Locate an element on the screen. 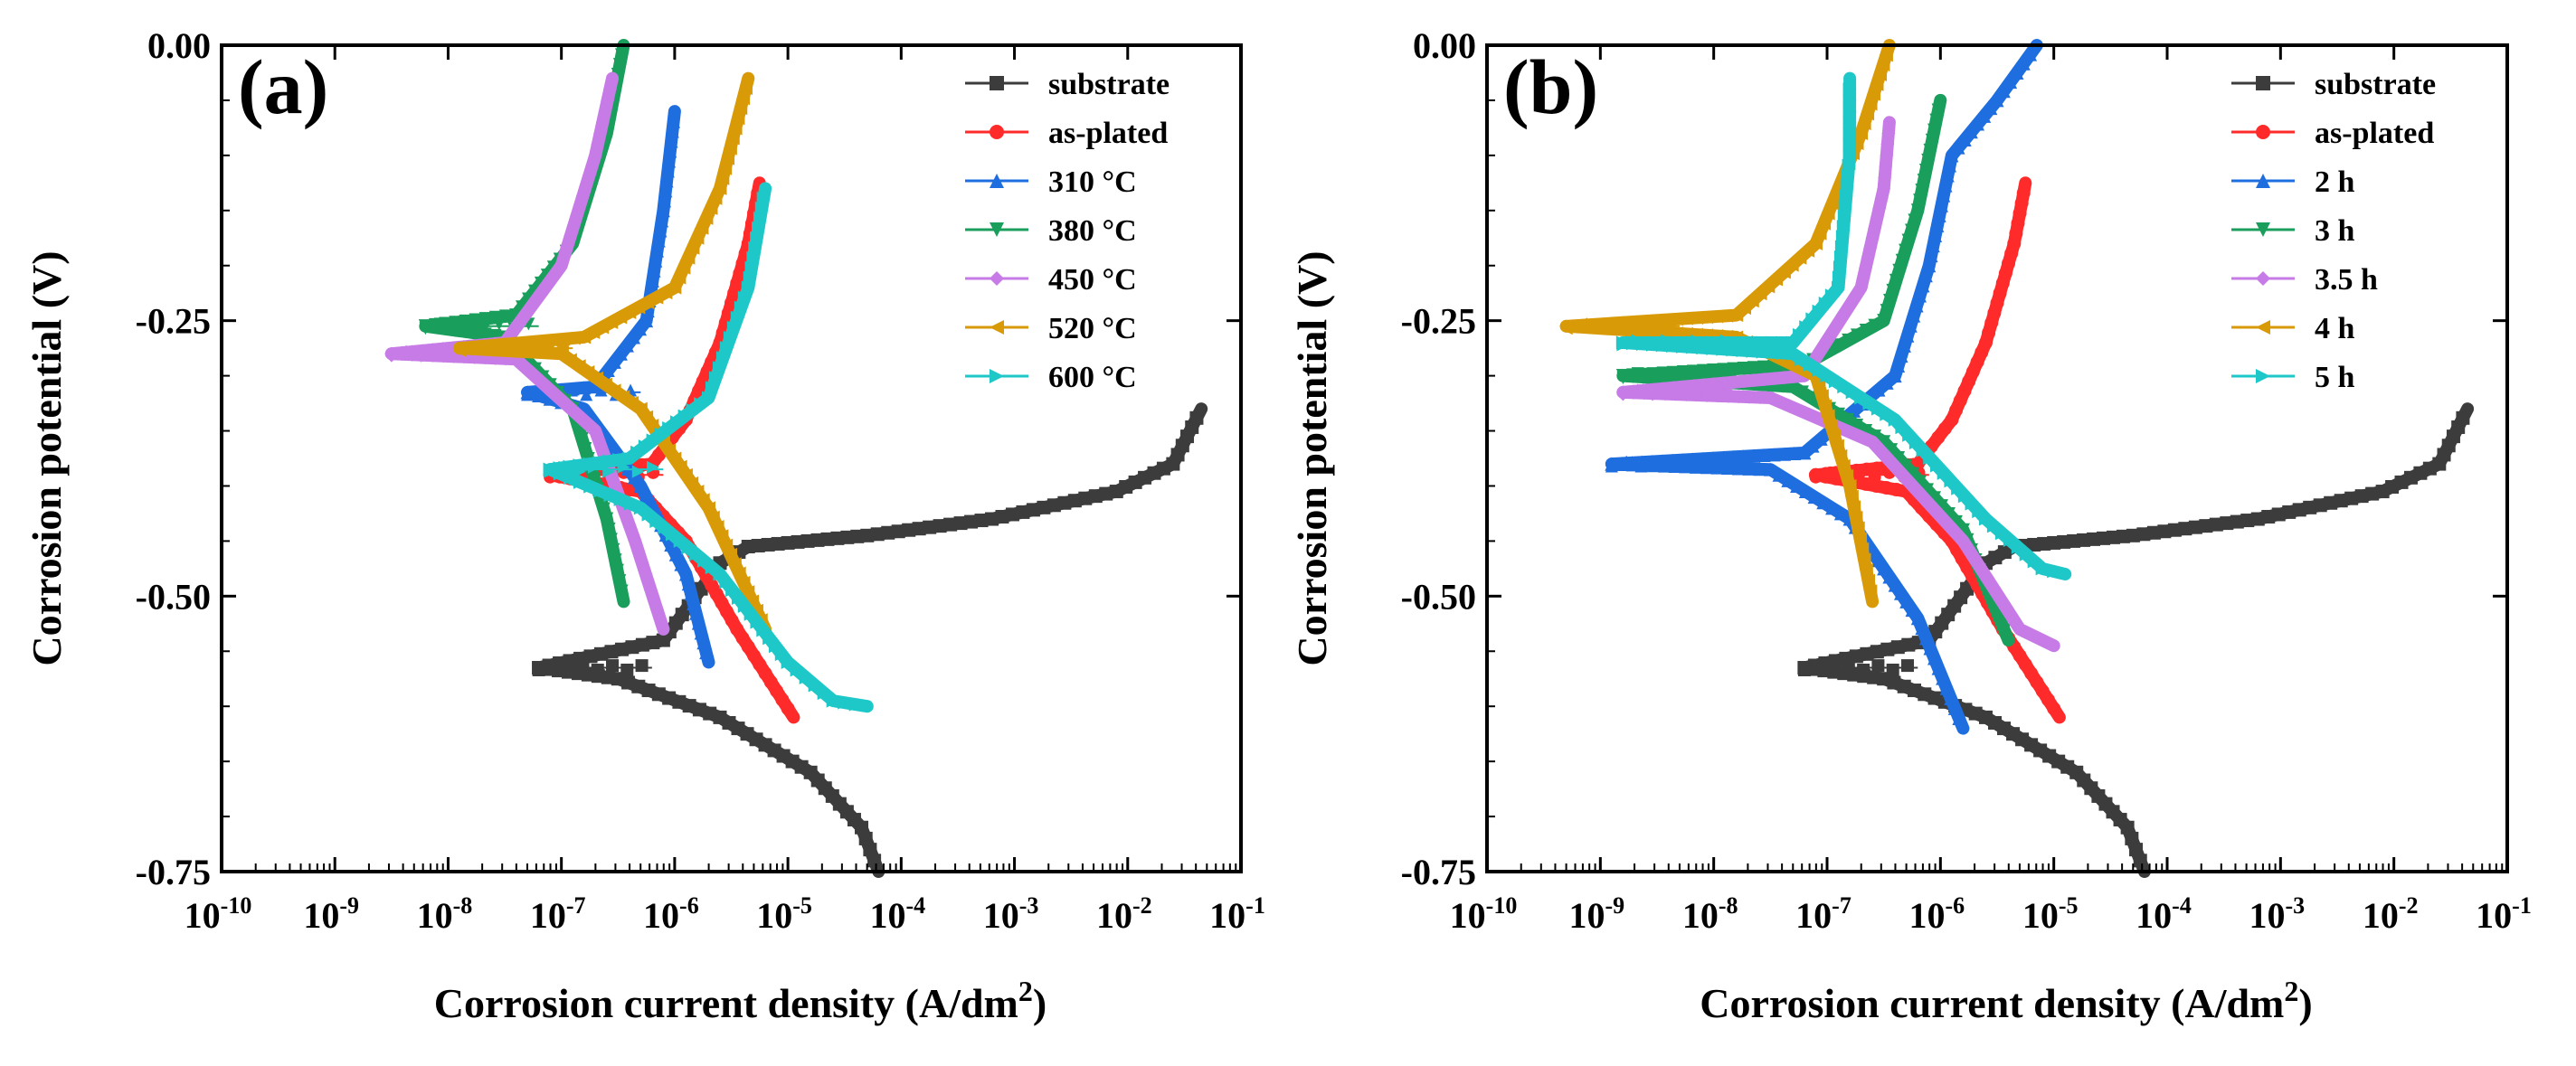 Image resolution: width=2576 pixels, height=1066 pixels. legend-label: 3.5 h is located at coordinates (2347, 280).